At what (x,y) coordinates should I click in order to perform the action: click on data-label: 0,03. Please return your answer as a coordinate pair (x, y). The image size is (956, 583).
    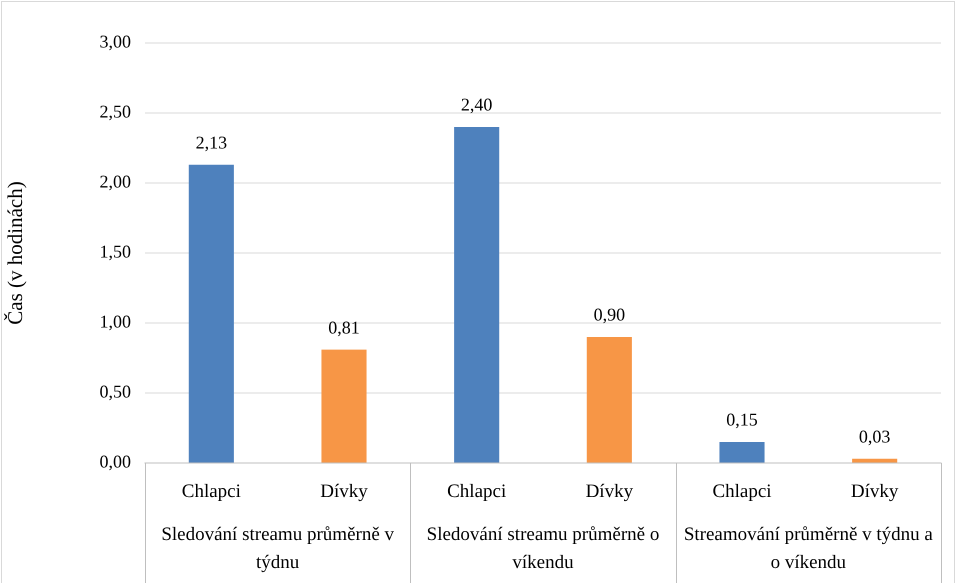
    Looking at the image, I should click on (874, 436).